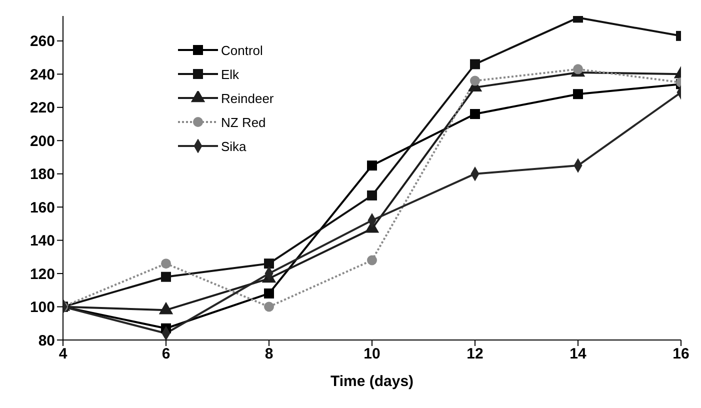 This screenshot has height=408, width=701. What do you see at coordinates (230, 74) in the screenshot?
I see `legend-label: Elk` at bounding box center [230, 74].